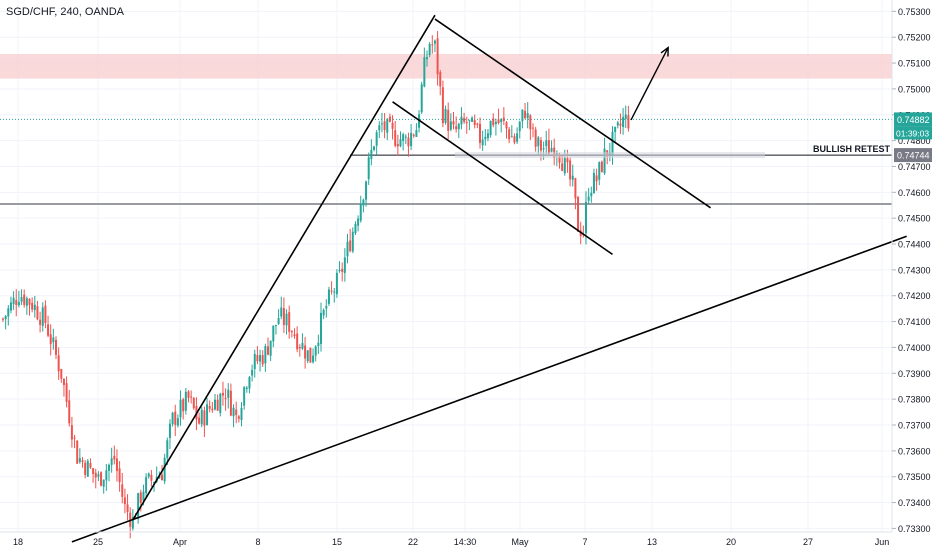 This screenshot has height=555, width=932. What do you see at coordinates (664, 51) in the screenshot?
I see `up-arrow-head` at bounding box center [664, 51].